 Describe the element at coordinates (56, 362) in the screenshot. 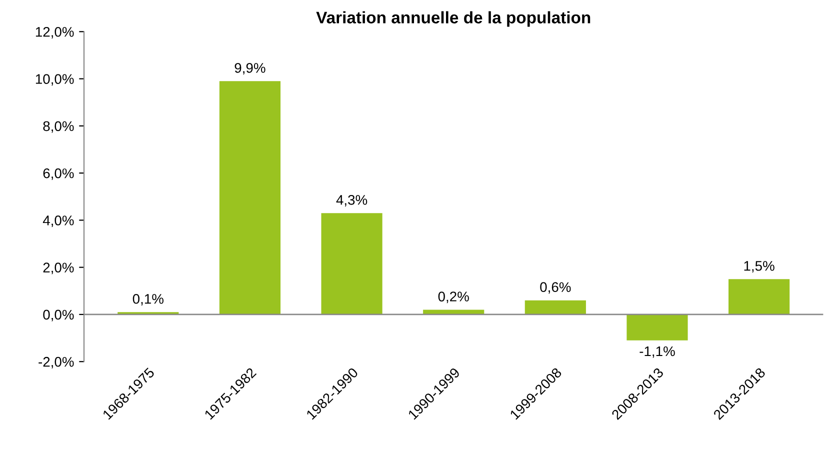

I see `y-tick-label: -2,0%` at that location.